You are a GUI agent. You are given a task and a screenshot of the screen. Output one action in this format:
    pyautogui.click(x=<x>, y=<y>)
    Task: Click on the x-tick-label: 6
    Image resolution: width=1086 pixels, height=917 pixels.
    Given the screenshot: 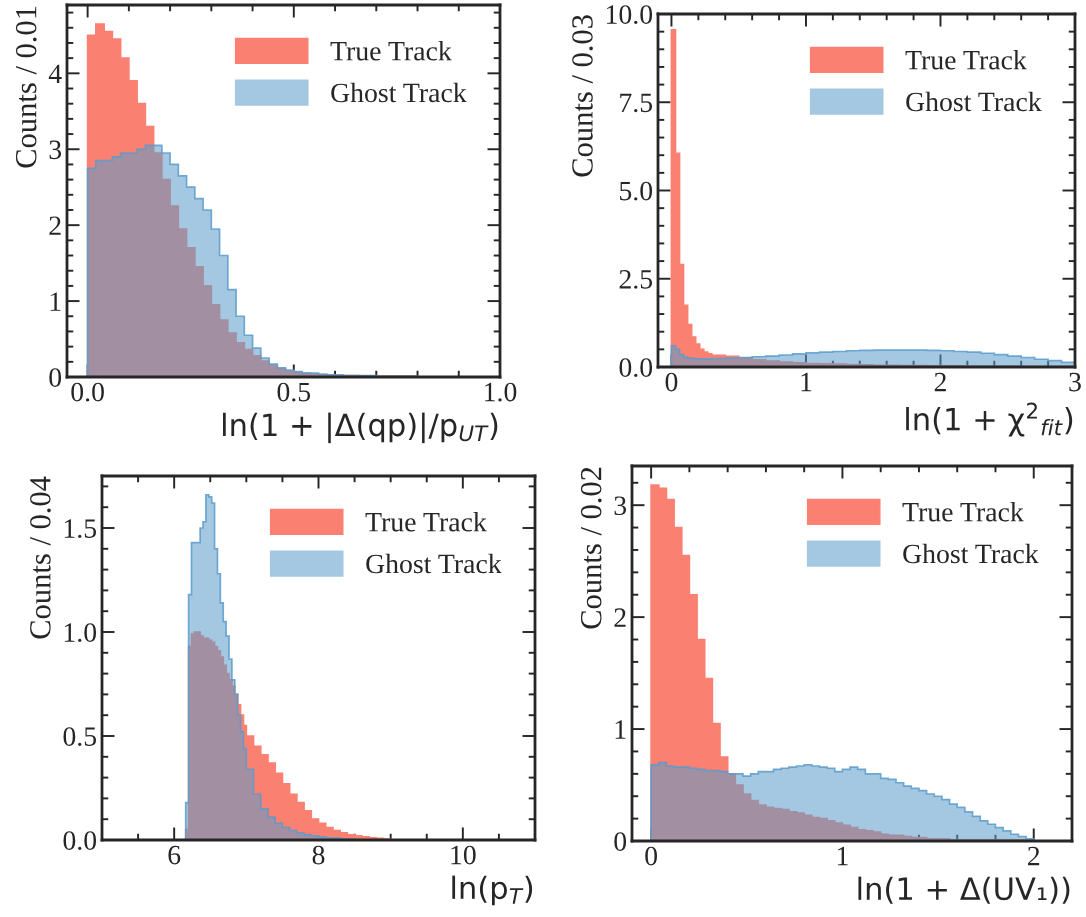 What is the action you would take?
    pyautogui.click(x=174, y=855)
    